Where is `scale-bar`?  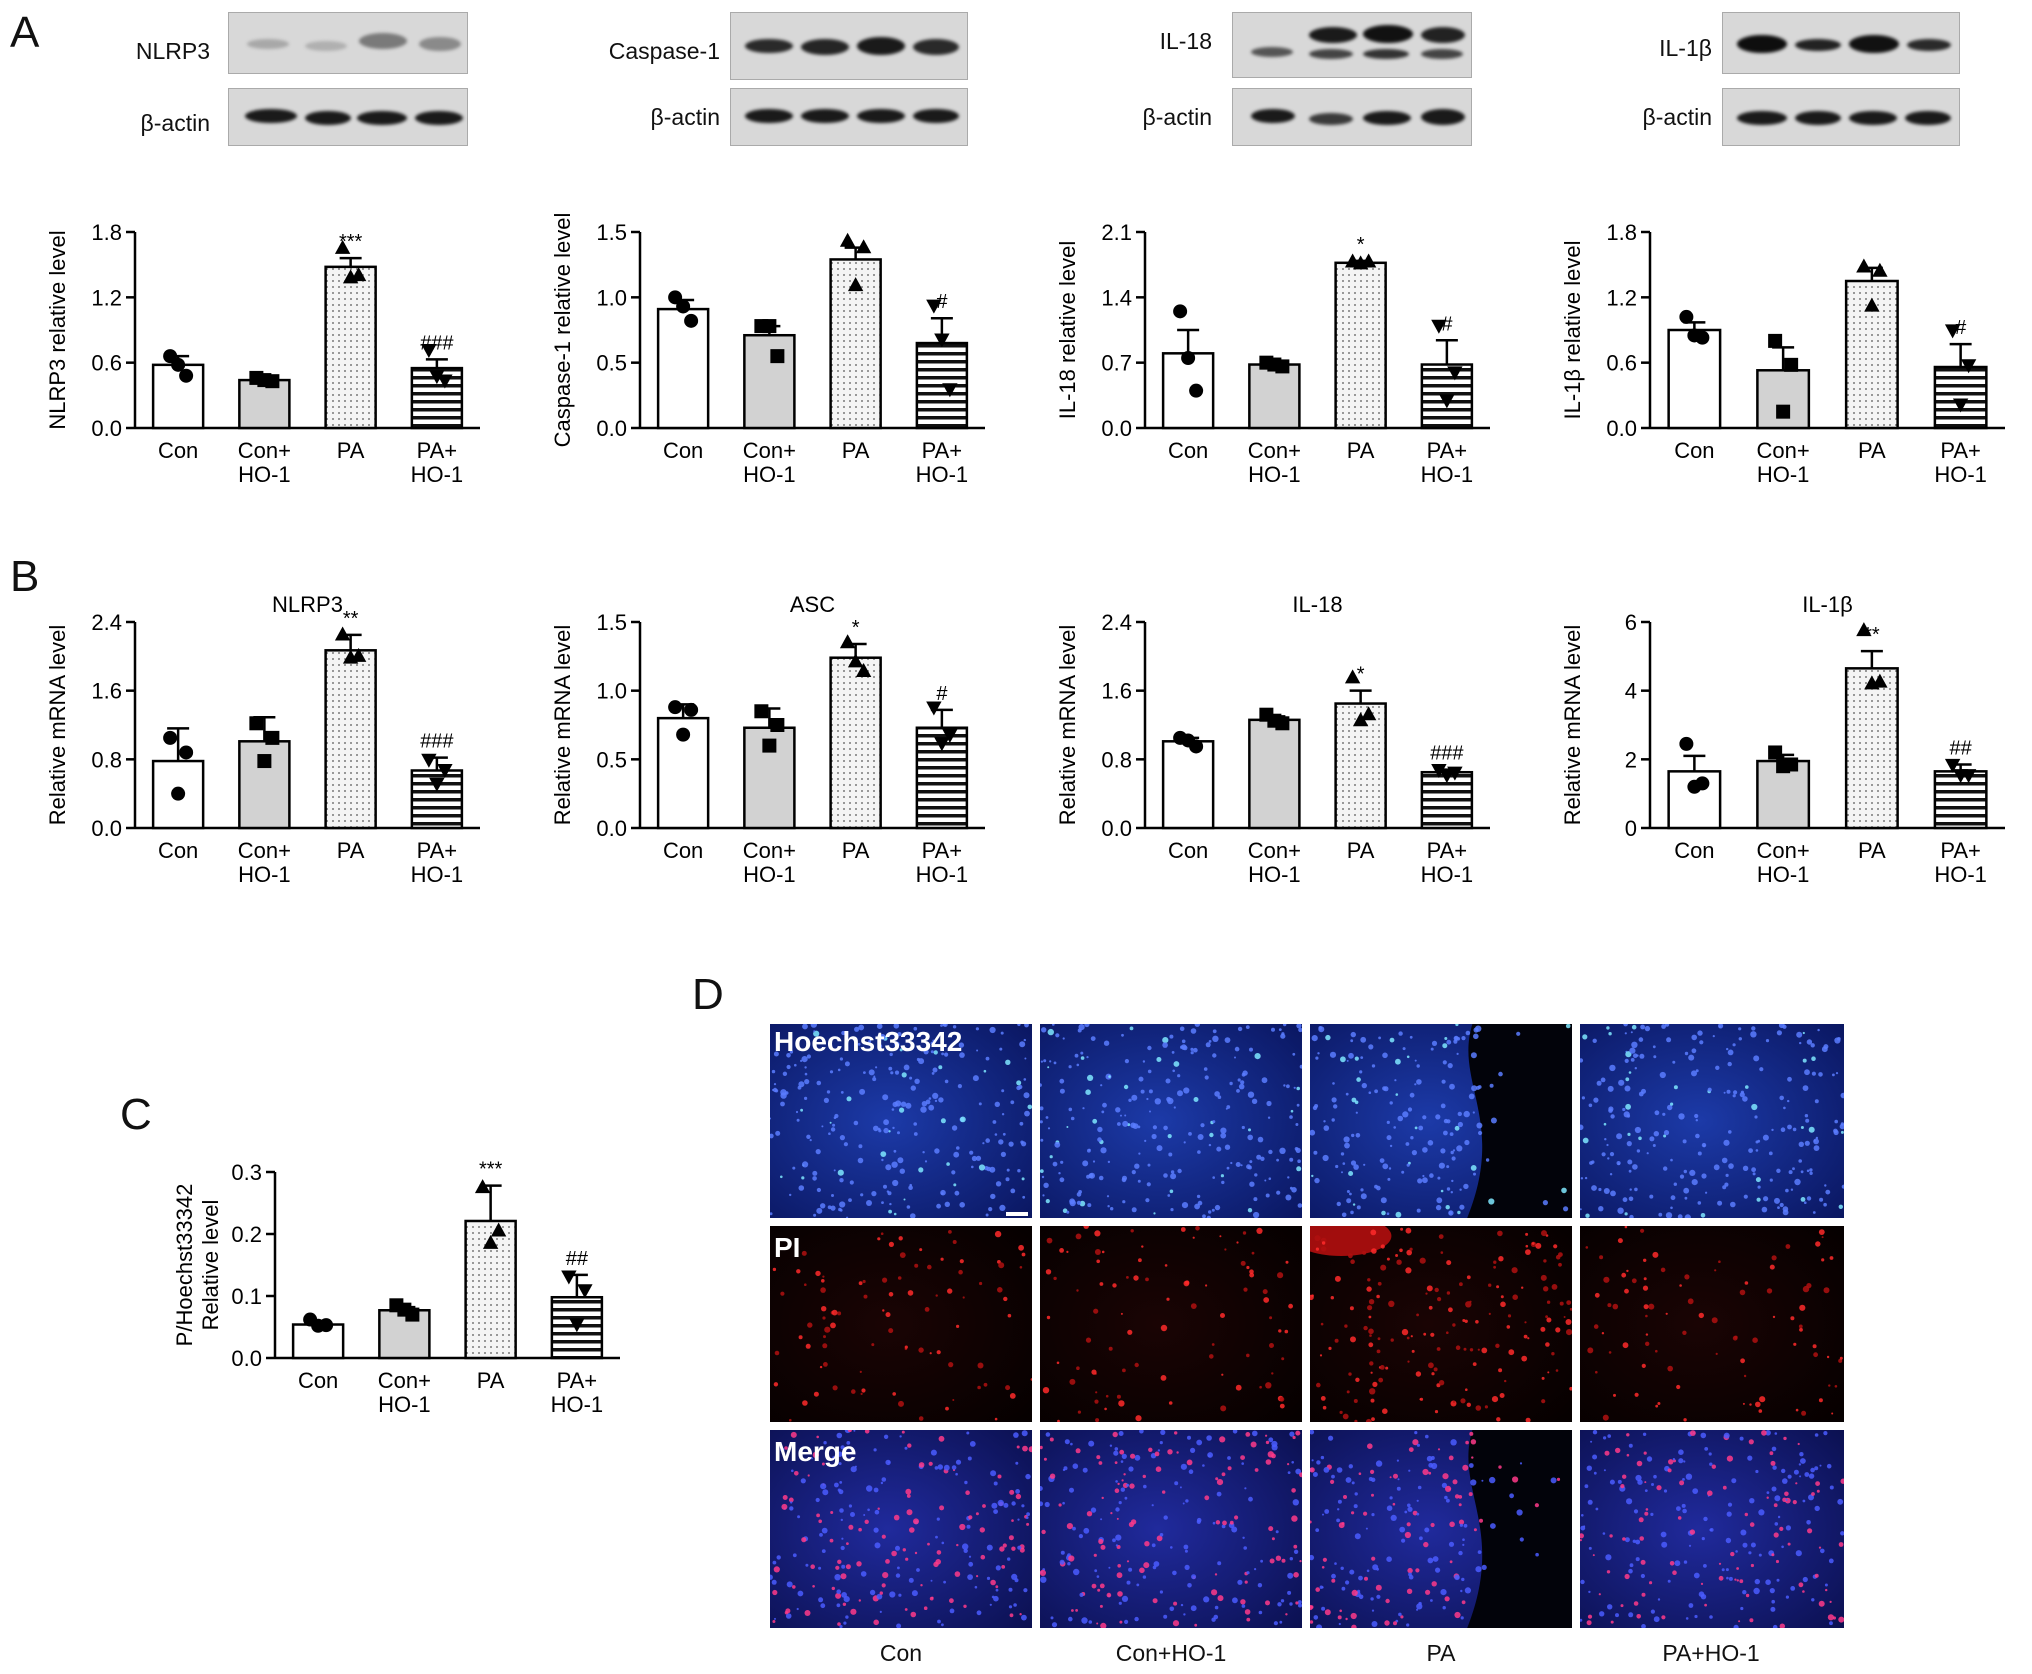 scale-bar is located at coordinates (1017, 1214).